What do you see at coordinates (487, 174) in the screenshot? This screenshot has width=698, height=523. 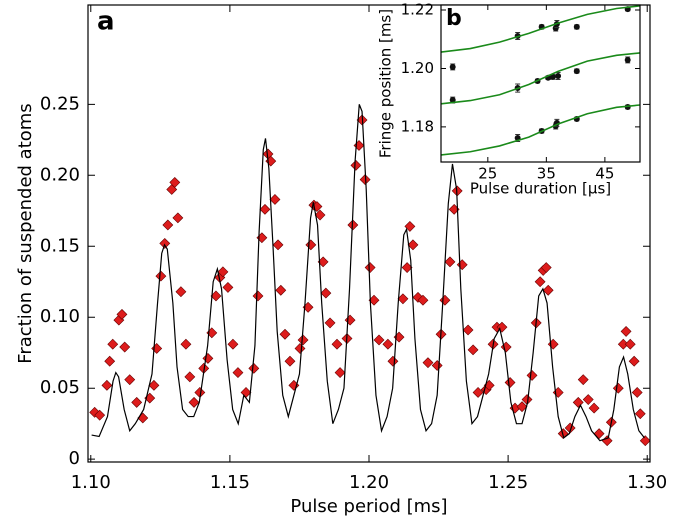 I see `x-tick-label: 25` at bounding box center [487, 174].